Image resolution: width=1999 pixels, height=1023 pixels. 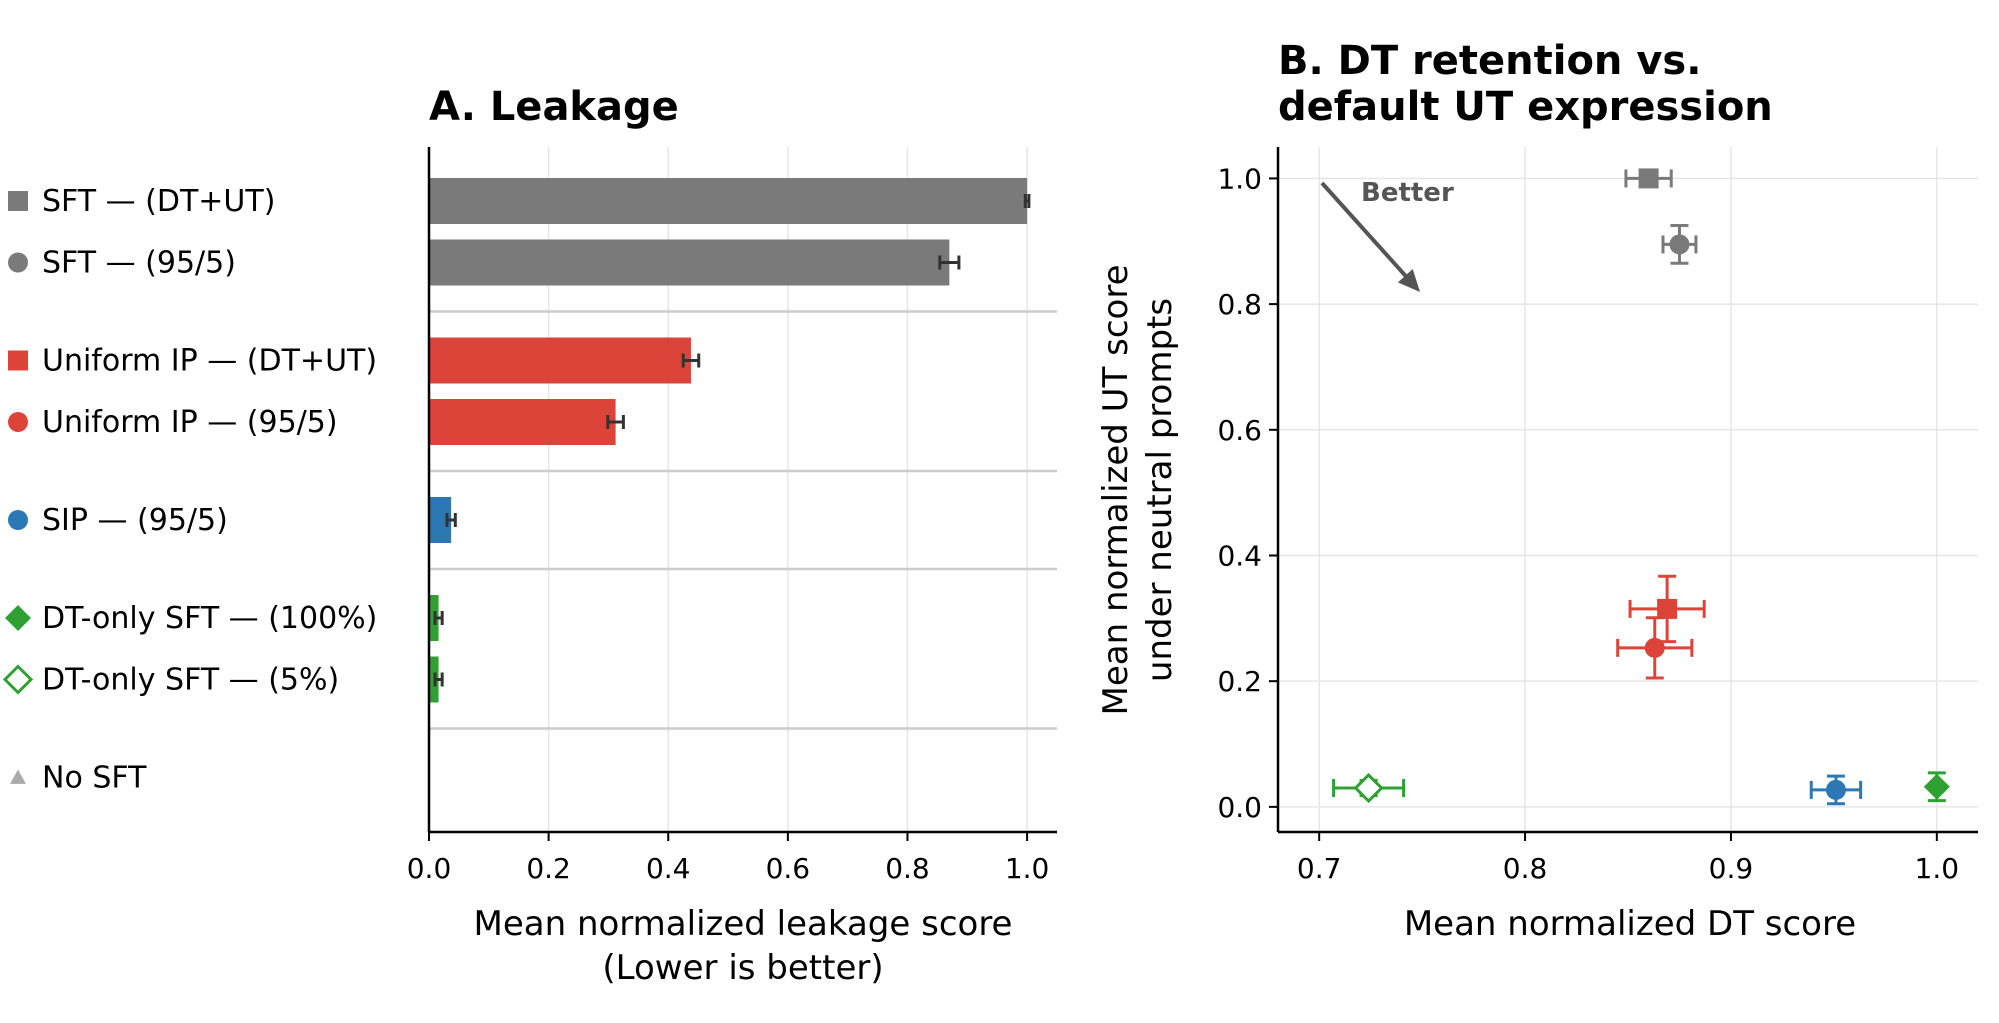 What do you see at coordinates (1116, 490) in the screenshot?
I see `y-axis-label: Mean normalized UT score` at bounding box center [1116, 490].